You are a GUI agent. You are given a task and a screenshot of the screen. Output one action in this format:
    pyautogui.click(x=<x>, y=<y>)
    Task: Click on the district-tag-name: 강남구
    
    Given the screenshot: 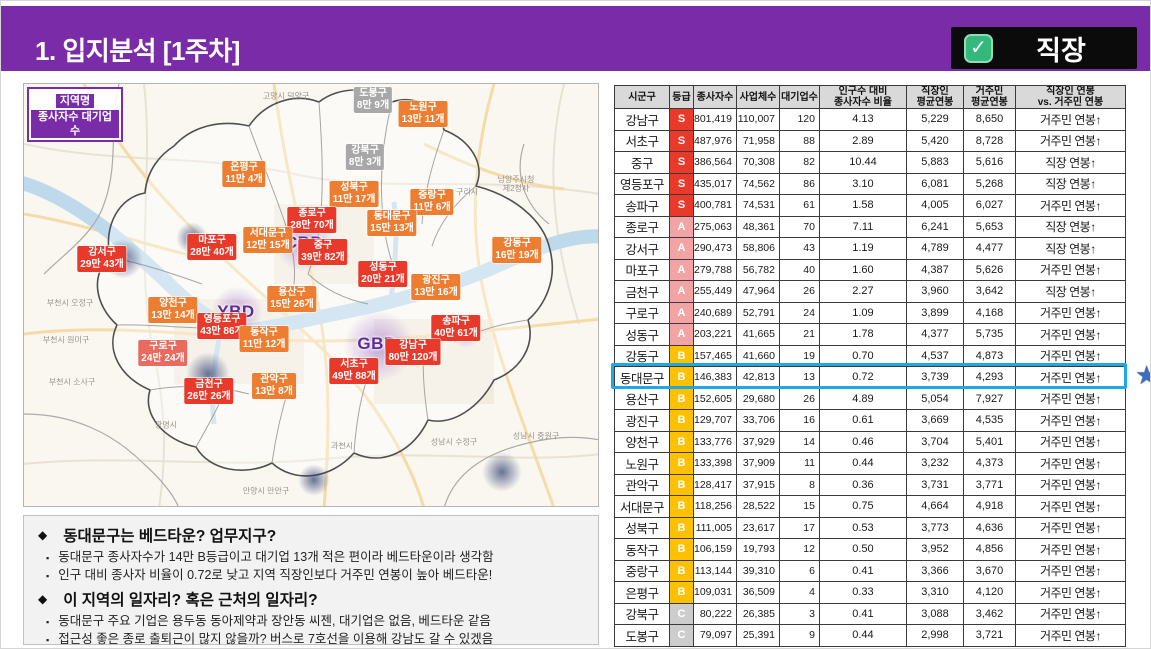 What is the action you would take?
    pyautogui.click(x=413, y=345)
    